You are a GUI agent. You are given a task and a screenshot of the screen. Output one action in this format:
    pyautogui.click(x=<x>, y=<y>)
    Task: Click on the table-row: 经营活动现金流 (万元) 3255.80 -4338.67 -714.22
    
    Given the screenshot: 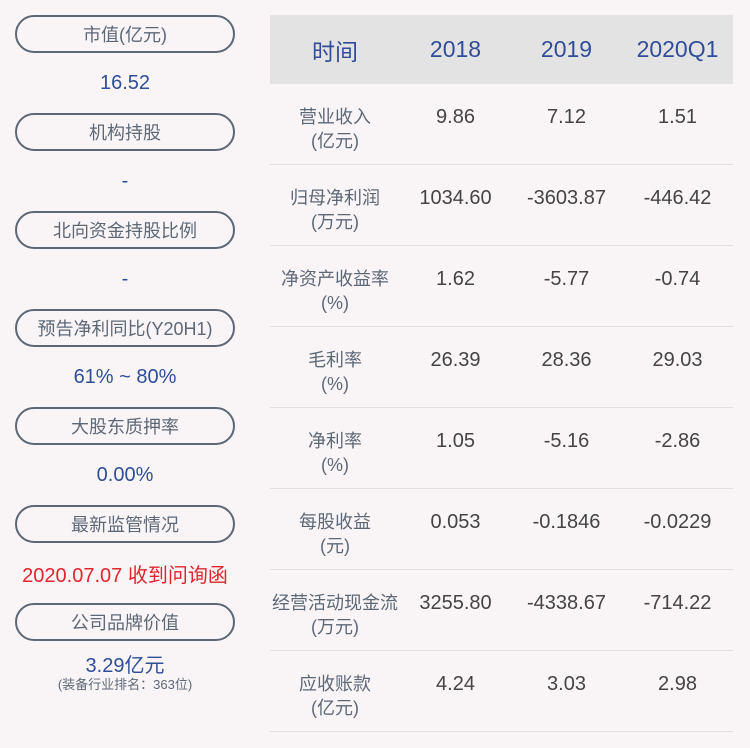 What is the action you would take?
    pyautogui.click(x=501, y=610)
    